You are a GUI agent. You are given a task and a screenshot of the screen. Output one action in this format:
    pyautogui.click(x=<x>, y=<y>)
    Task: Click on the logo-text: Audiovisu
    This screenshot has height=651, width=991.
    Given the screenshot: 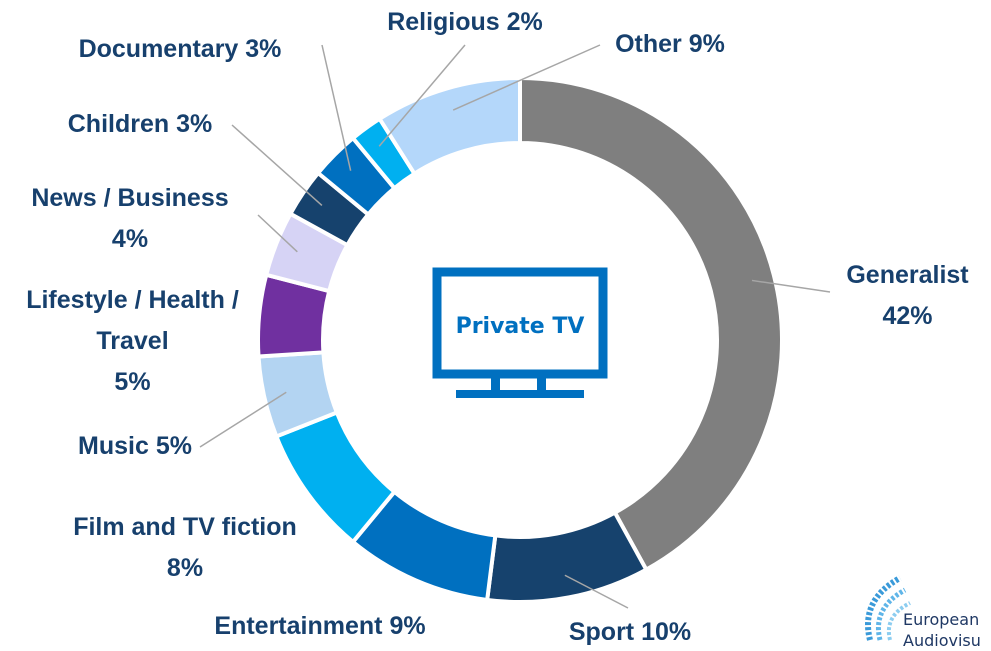 What is the action you would take?
    pyautogui.click(x=942, y=640)
    